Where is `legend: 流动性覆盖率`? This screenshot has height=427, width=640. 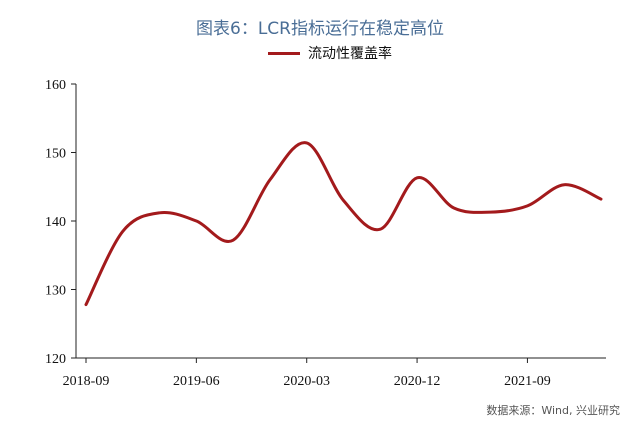
legend: 流动性覆盖率 is located at coordinates (330, 53).